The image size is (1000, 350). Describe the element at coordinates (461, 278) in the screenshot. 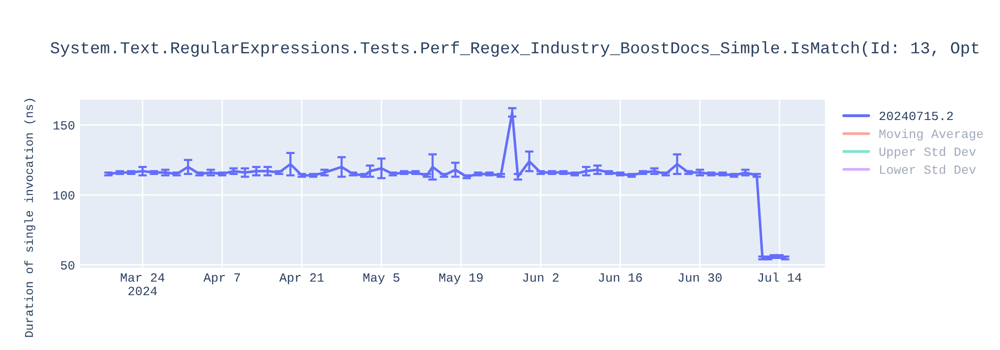

I see `x-tick-label: May 19` at that location.